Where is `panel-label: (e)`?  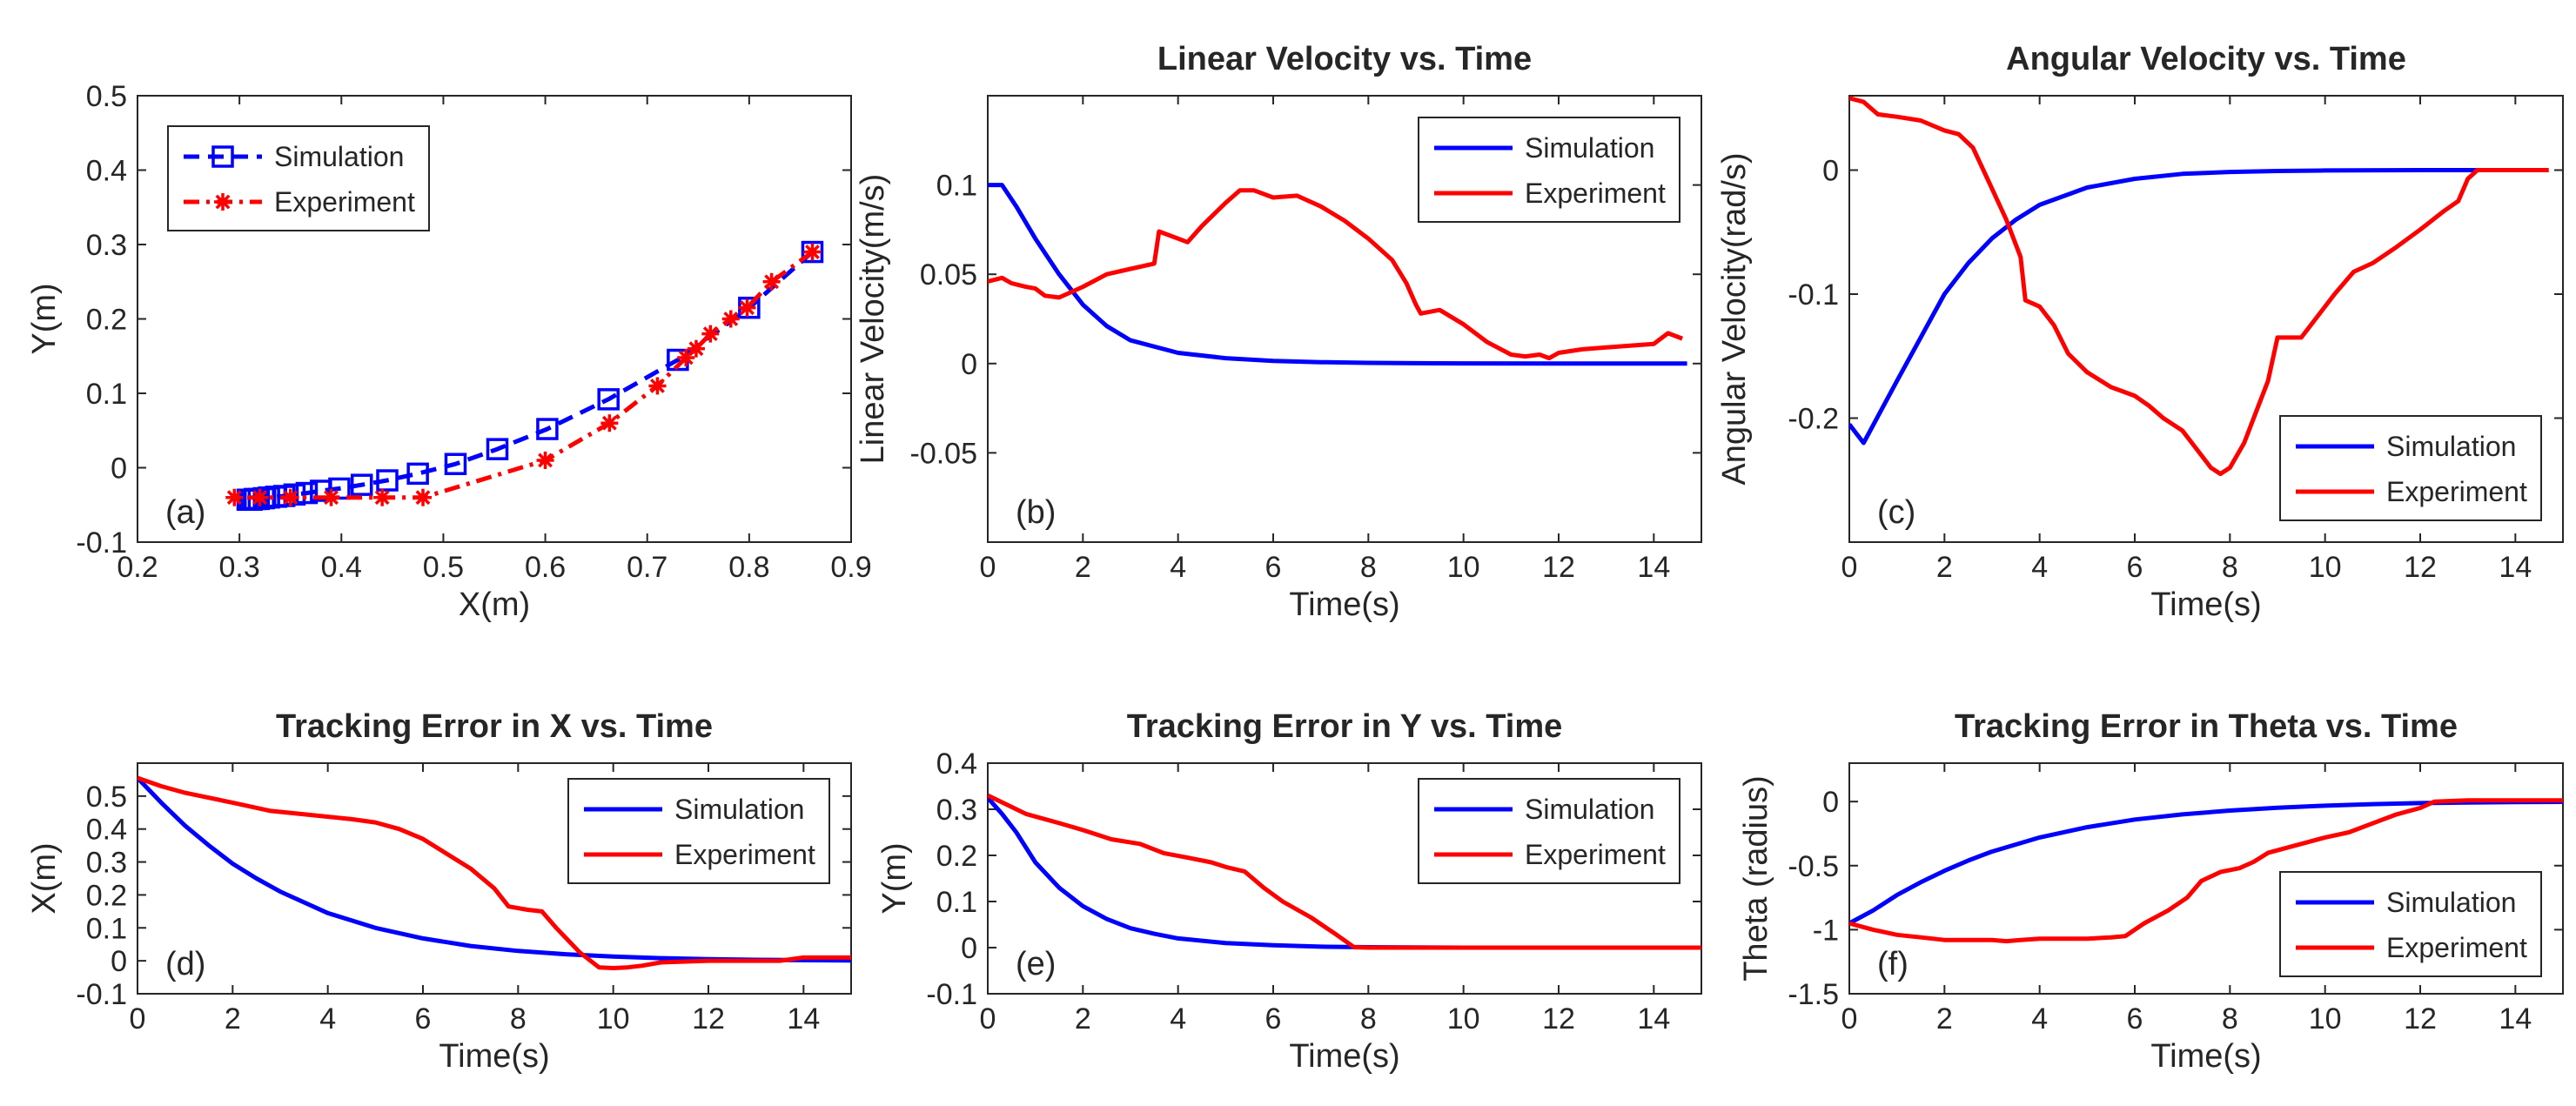 panel-label: (e) is located at coordinates (1036, 964).